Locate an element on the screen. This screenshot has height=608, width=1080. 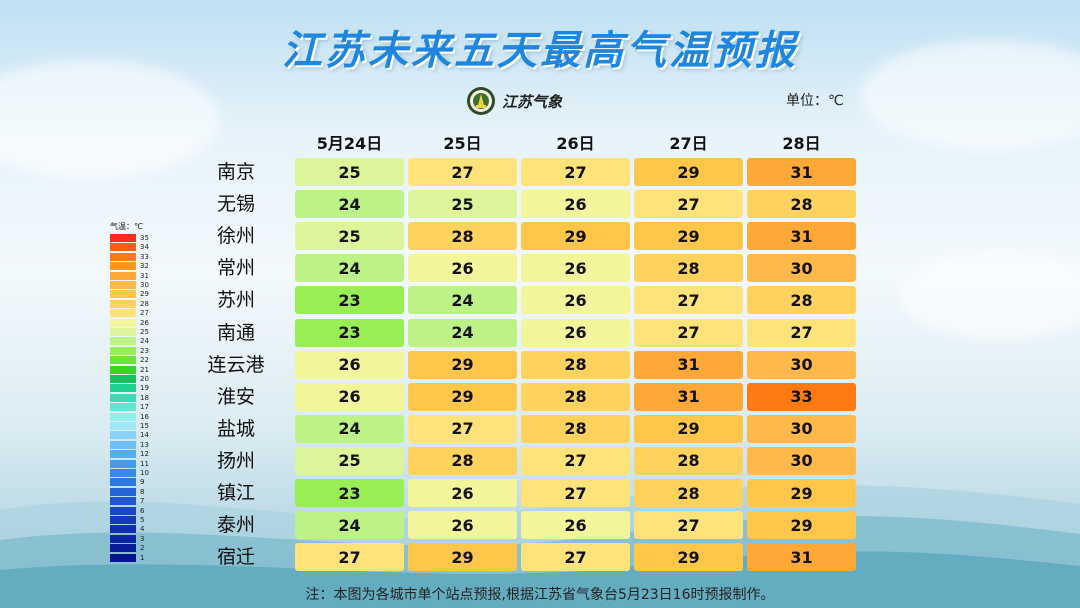
legend-label: 1 is located at coordinates (142, 557).